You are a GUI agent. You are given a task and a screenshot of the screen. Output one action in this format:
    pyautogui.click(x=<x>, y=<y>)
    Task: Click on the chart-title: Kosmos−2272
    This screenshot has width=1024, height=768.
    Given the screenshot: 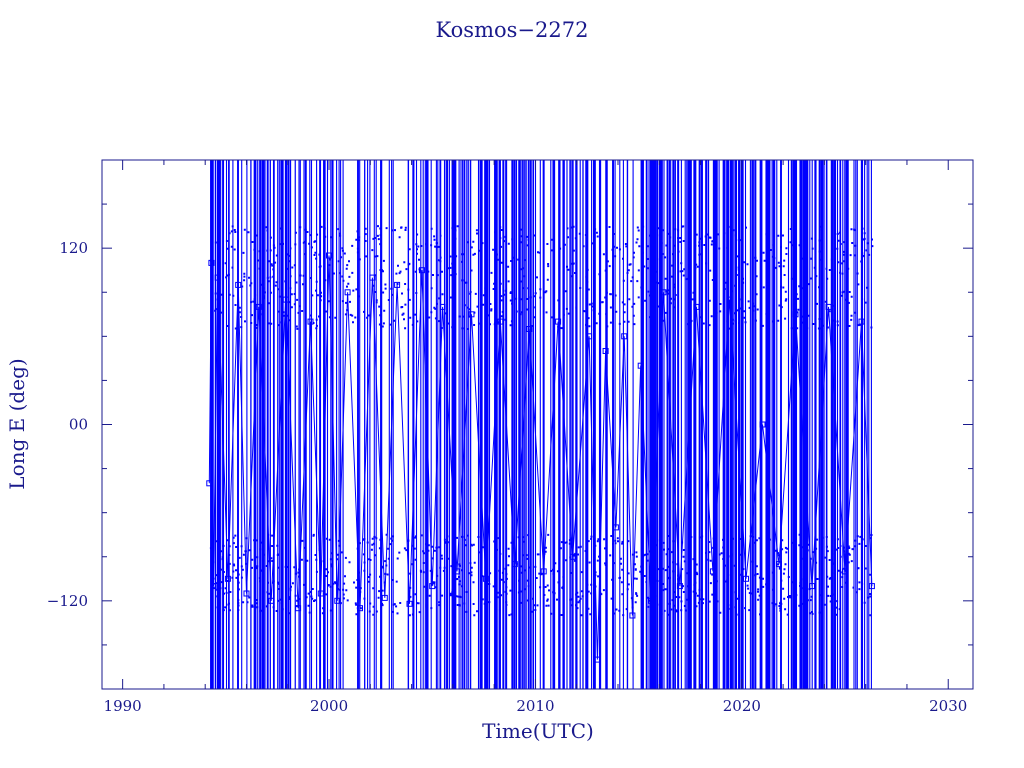 What is the action you would take?
    pyautogui.click(x=512, y=30)
    